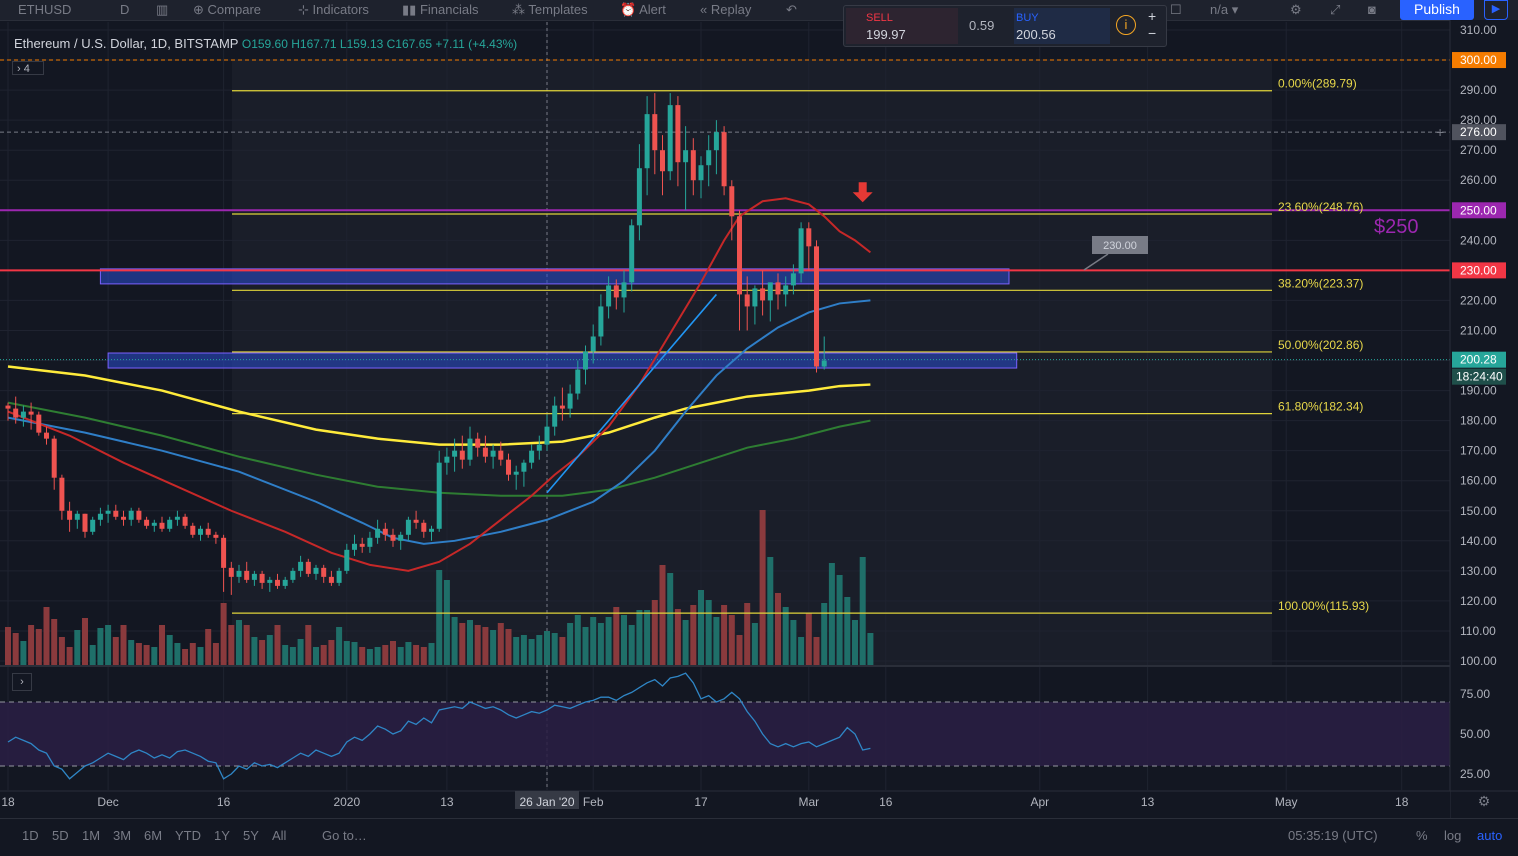 This screenshot has height=856, width=1518. What do you see at coordinates (162, 9) in the screenshot?
I see `chart-style-icon: ▥` at bounding box center [162, 9].